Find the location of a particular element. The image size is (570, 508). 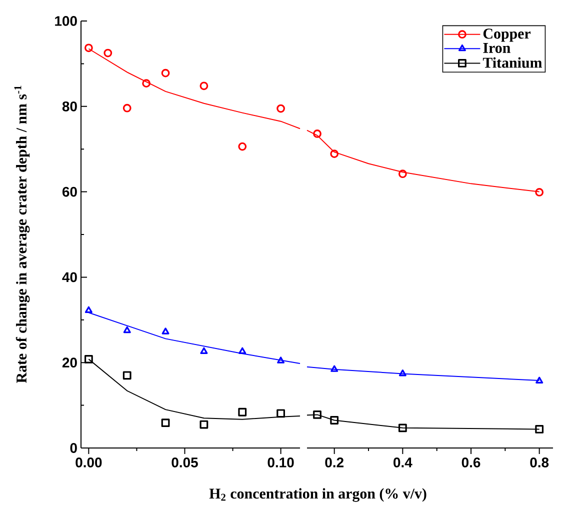

x-axis-title: H$_{2}$ concentration in argon (% v/v) is located at coordinates (317, 495).